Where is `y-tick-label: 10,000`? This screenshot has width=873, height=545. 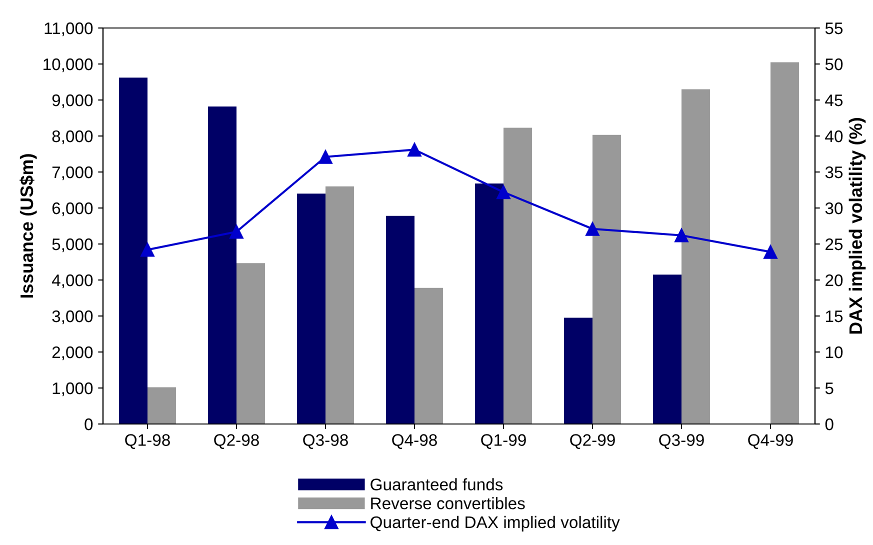 y-tick-label: 10,000 is located at coordinates (68, 65).